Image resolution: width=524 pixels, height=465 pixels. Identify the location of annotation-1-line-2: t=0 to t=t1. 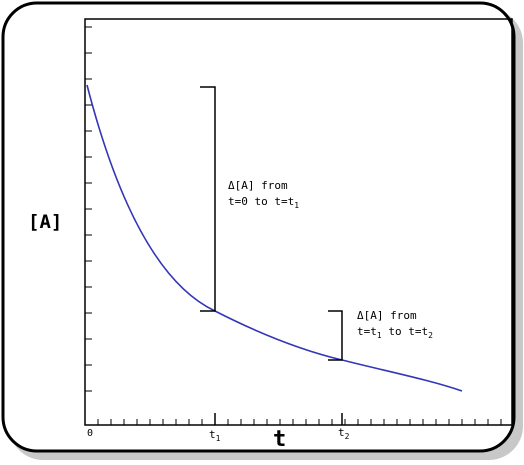
(263, 202).